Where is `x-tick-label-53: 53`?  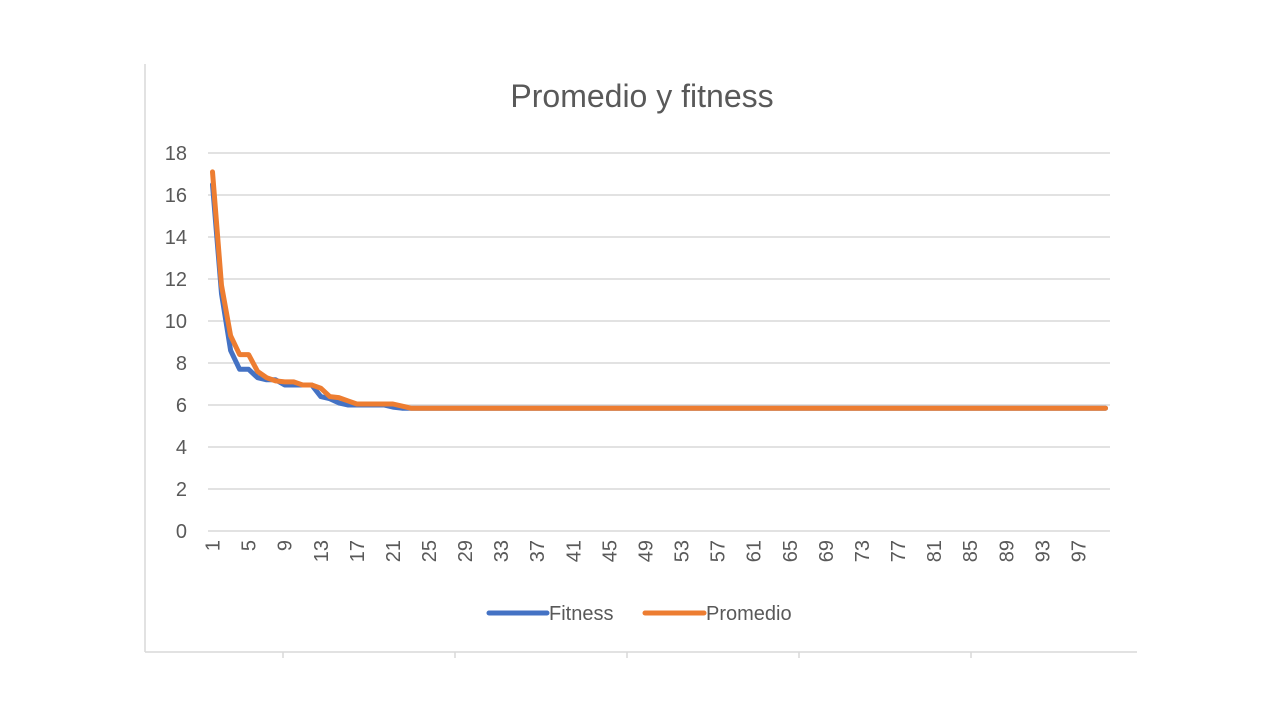
x-tick-label-53: 53 is located at coordinates (683, 551).